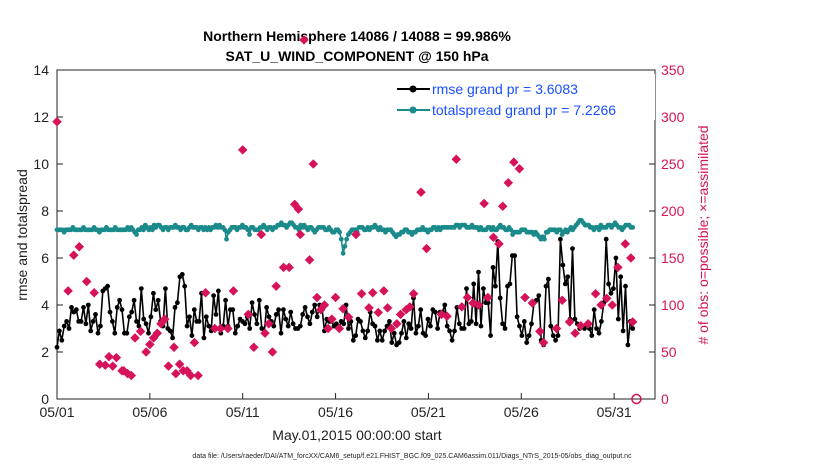 Image resolution: width=830 pixels, height=470 pixels. I want to click on legend-spread-marker, so click(413, 110).